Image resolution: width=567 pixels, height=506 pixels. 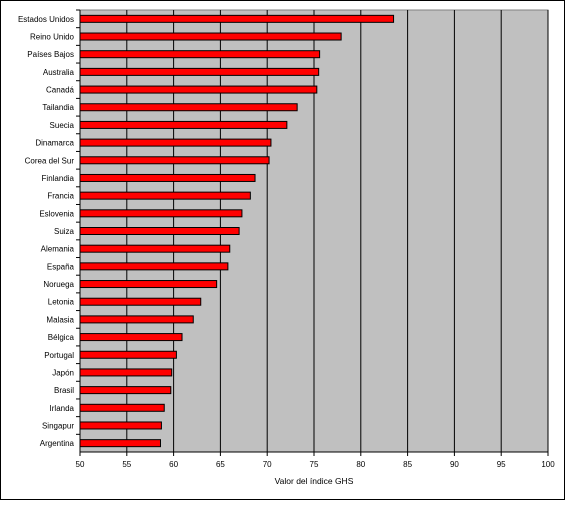 I want to click on category-label: Reino Unido, so click(x=52, y=37).